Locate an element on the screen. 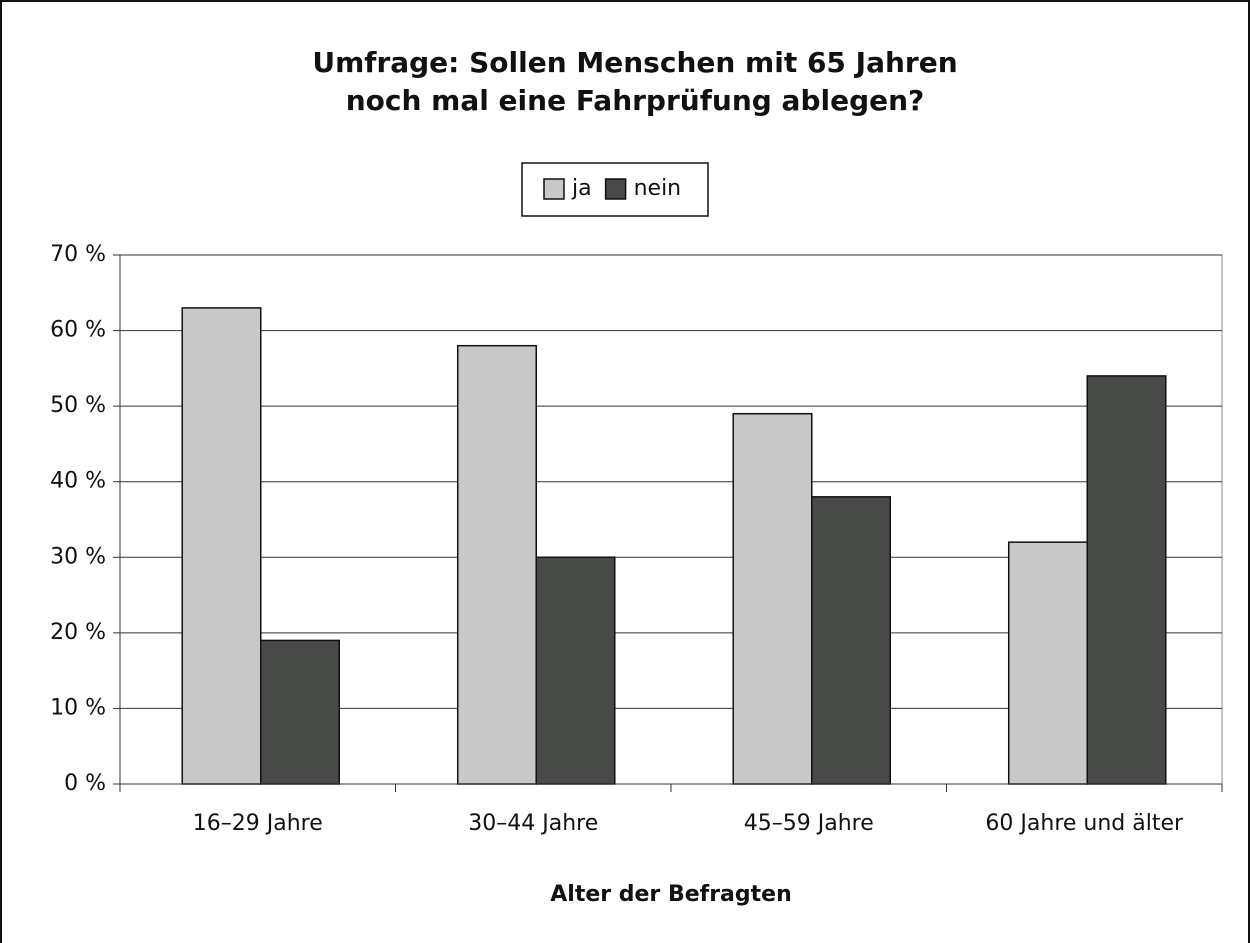 The image size is (1250, 943). x-axis-label: Alter der Befragten is located at coordinates (671, 894).